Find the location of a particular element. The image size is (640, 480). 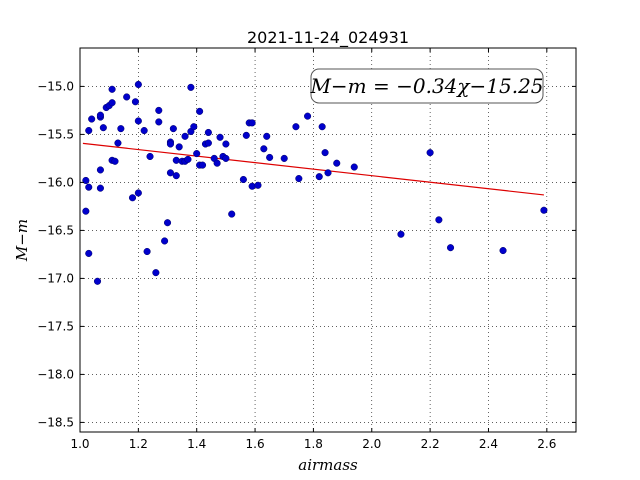

x-tick-label: 1.6 is located at coordinates (255, 444).